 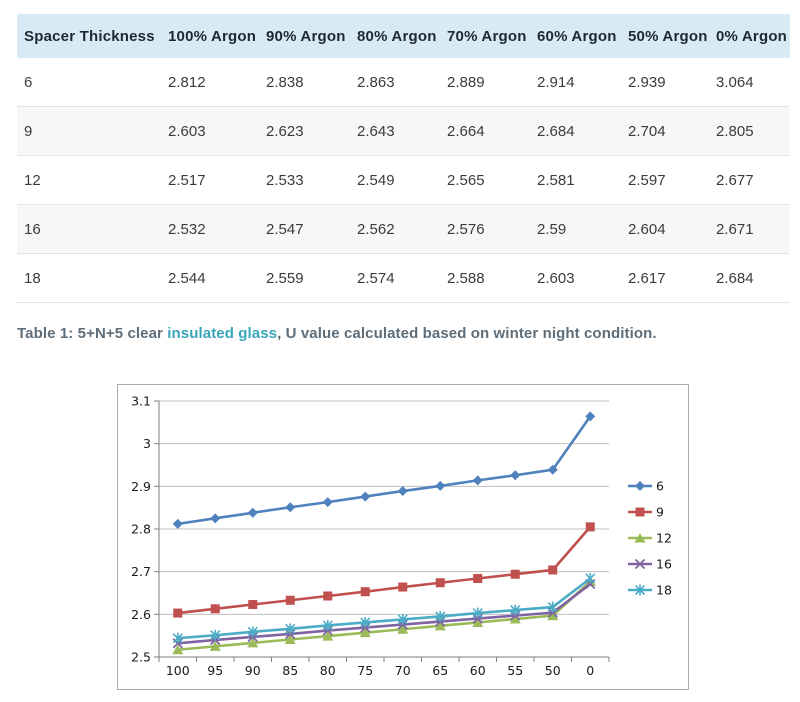 What do you see at coordinates (664, 564) in the screenshot?
I see `legend-label-16: 16` at bounding box center [664, 564].